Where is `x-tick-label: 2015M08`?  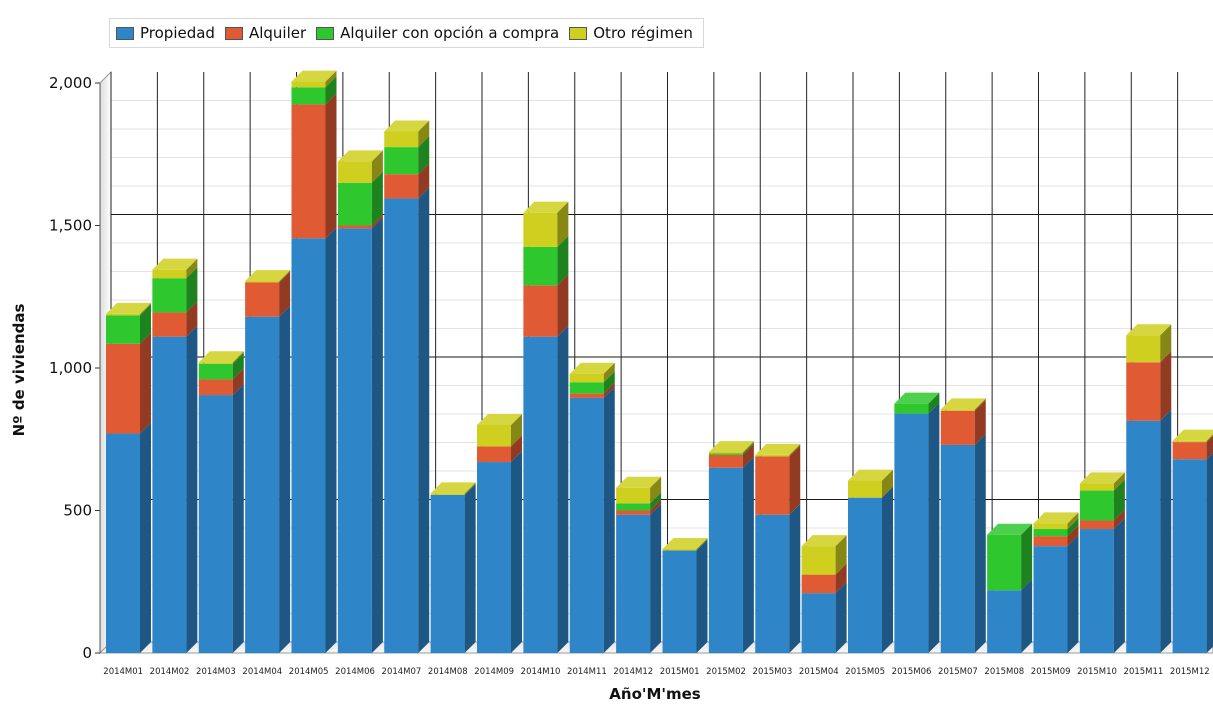 x-tick-label: 2015M08 is located at coordinates (1004, 672).